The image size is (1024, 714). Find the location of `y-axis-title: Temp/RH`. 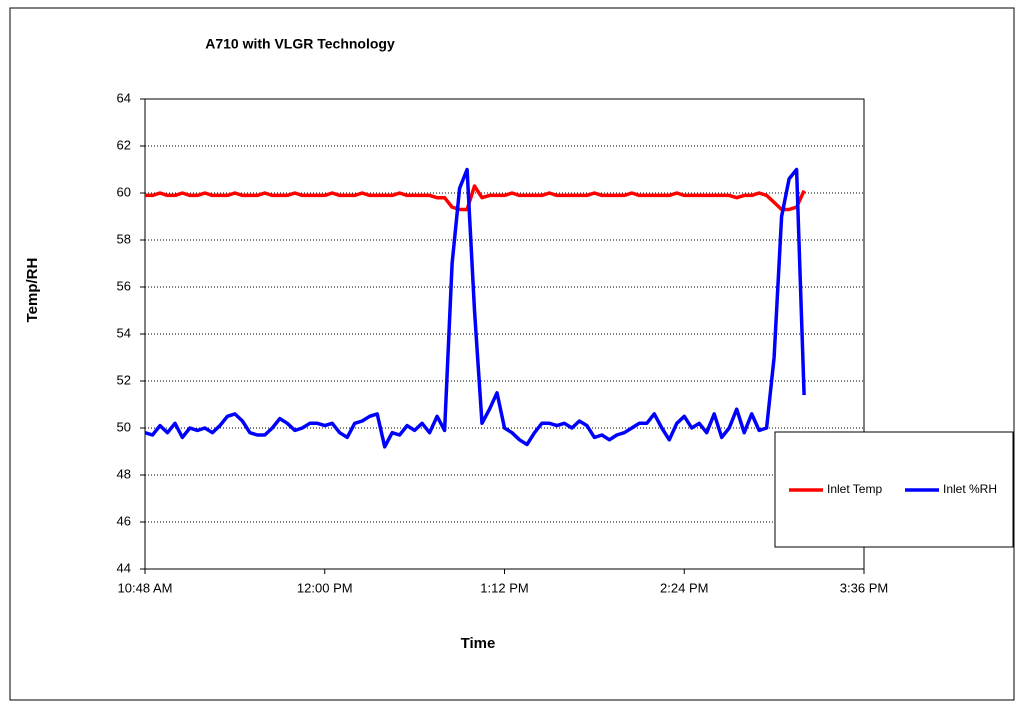

y-axis-title: Temp/RH is located at coordinates (32, 290).